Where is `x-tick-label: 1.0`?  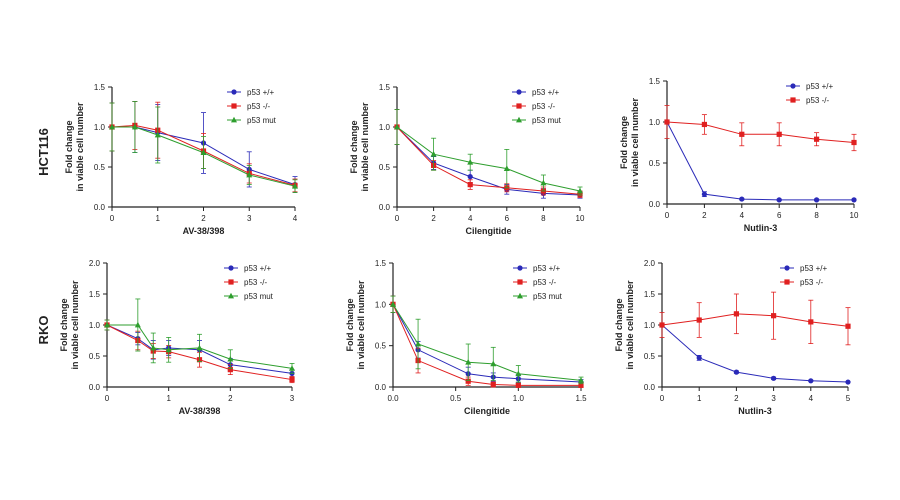 x-tick-label: 1.0 is located at coordinates (519, 398).